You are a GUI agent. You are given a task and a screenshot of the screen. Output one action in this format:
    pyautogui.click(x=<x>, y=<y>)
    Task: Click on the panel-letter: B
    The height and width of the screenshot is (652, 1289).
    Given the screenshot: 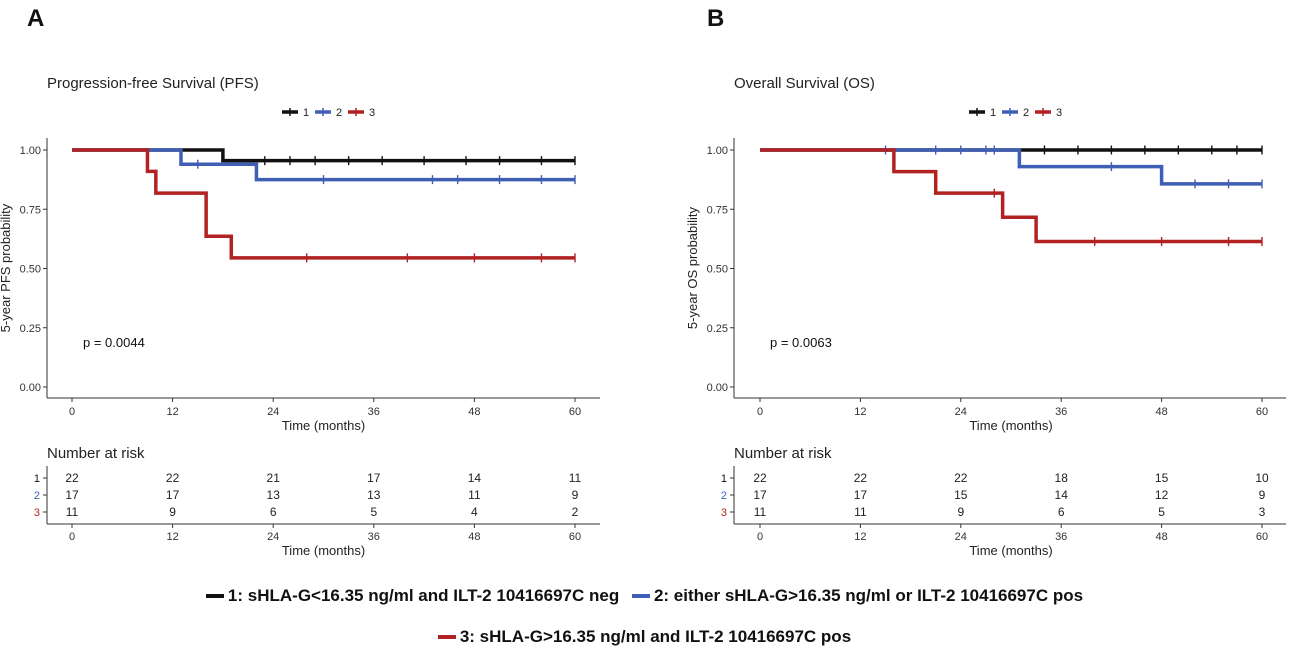 What is the action you would take?
    pyautogui.click(x=715, y=18)
    